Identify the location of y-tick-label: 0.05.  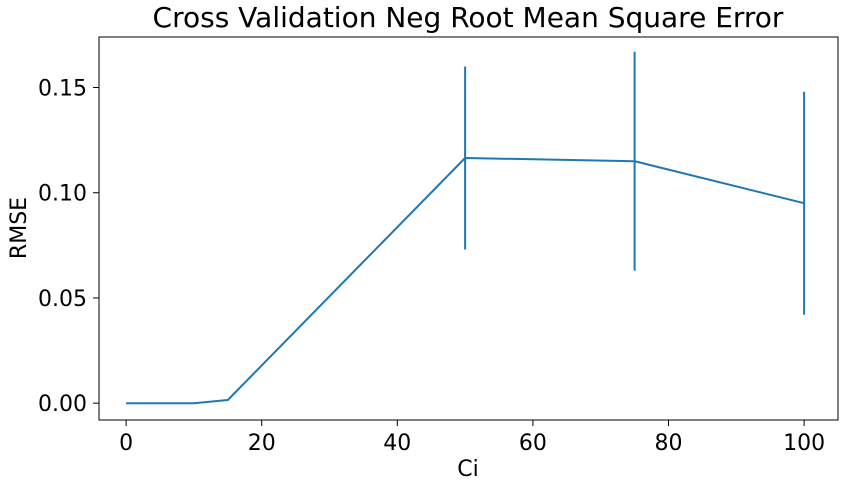
(62, 299).